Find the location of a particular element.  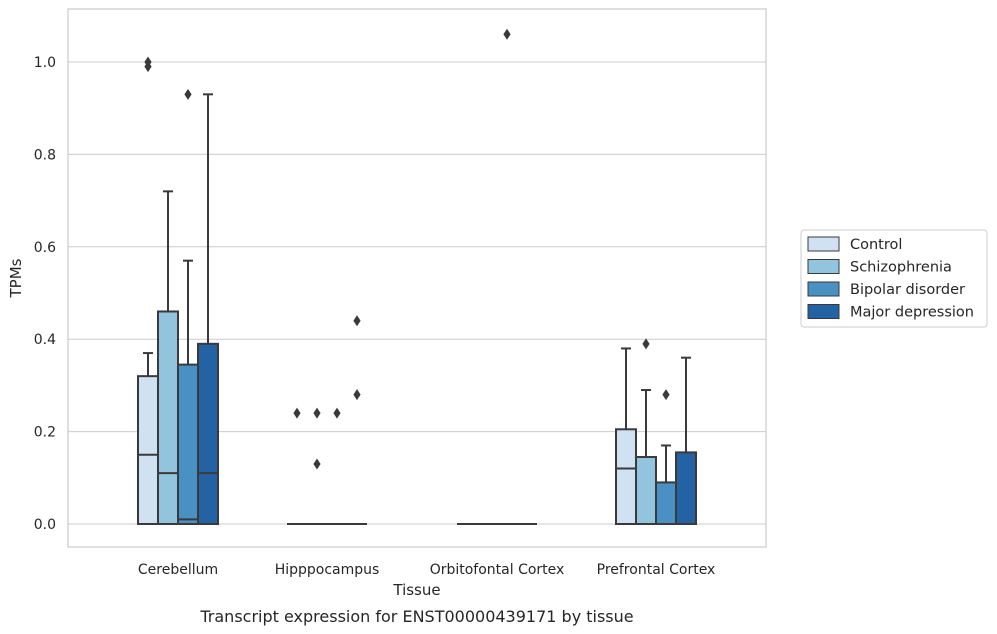

y-tick-label: 0.2 is located at coordinates (45, 433).